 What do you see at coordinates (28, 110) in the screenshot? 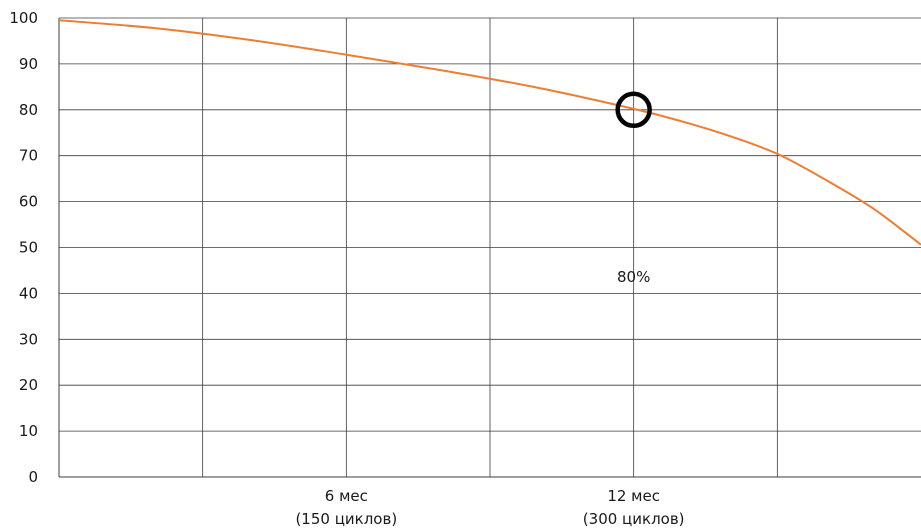
I see `y-tick-label: 80` at bounding box center [28, 110].